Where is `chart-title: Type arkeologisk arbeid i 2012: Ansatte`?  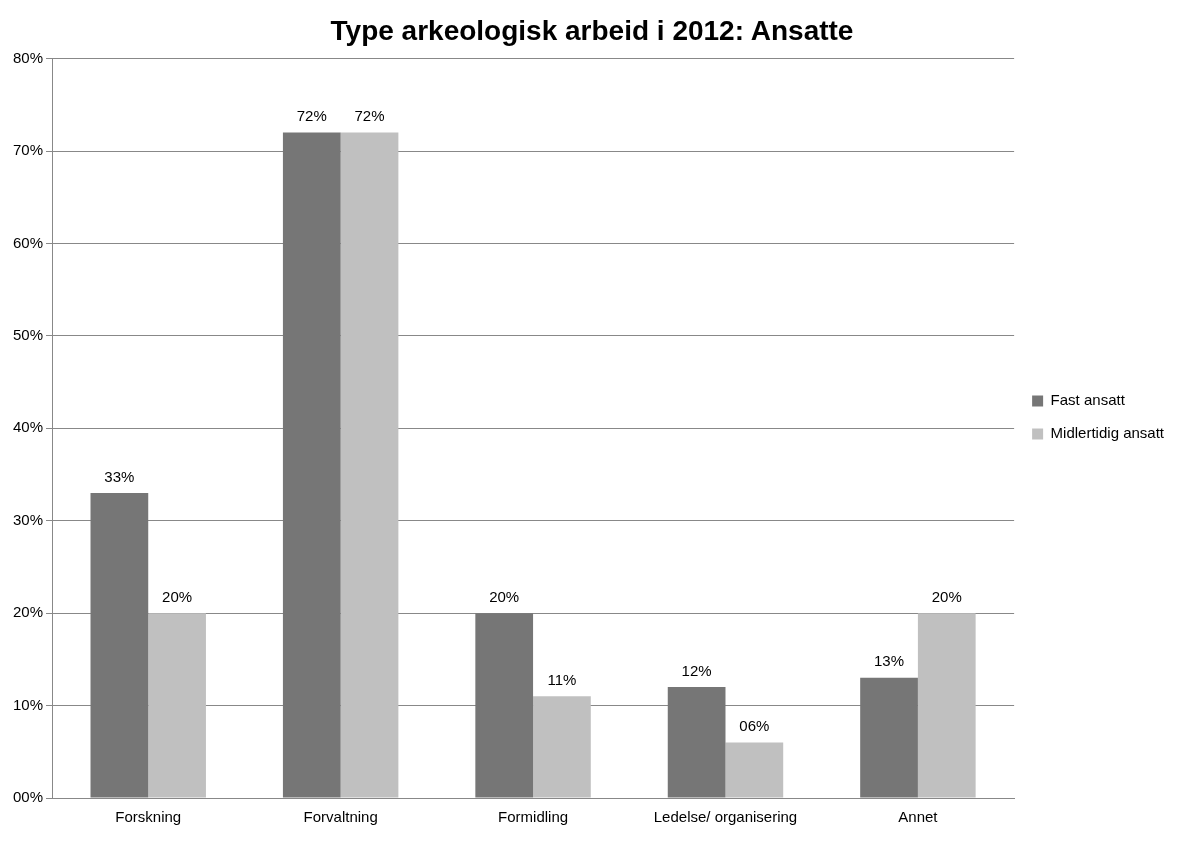 chart-title: Type arkeologisk arbeid i 2012: Ansatte is located at coordinates (592, 30).